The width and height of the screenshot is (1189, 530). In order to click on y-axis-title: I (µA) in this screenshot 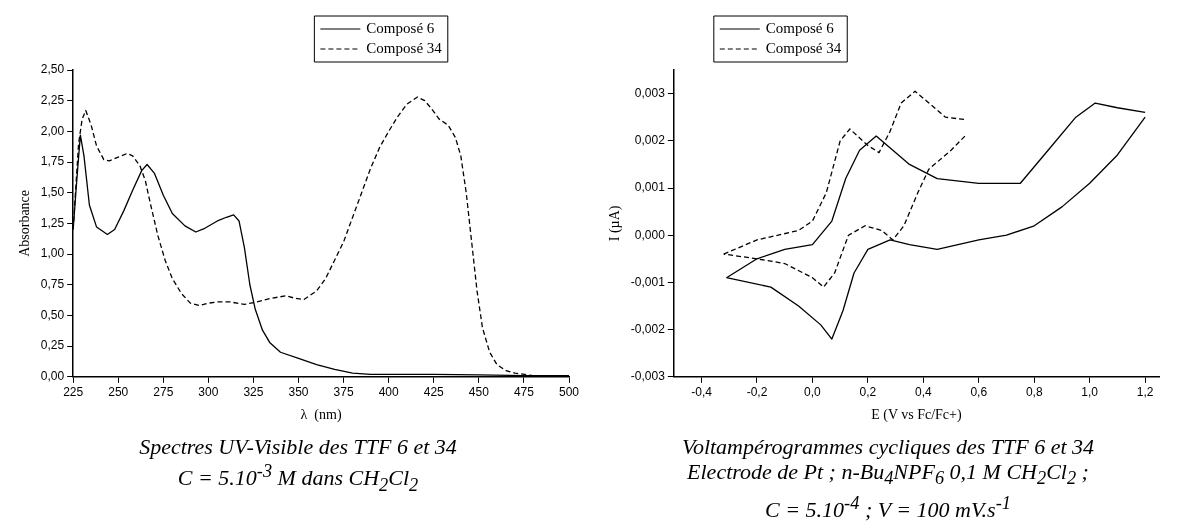, I will do `click(615, 223)`.